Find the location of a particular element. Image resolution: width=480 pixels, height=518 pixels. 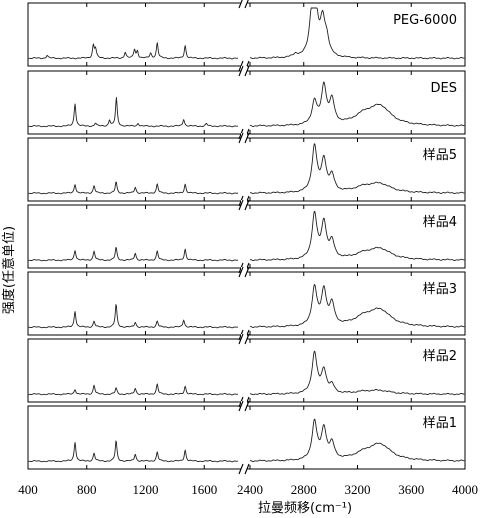

panel-label: 样品4 is located at coordinates (440, 222).